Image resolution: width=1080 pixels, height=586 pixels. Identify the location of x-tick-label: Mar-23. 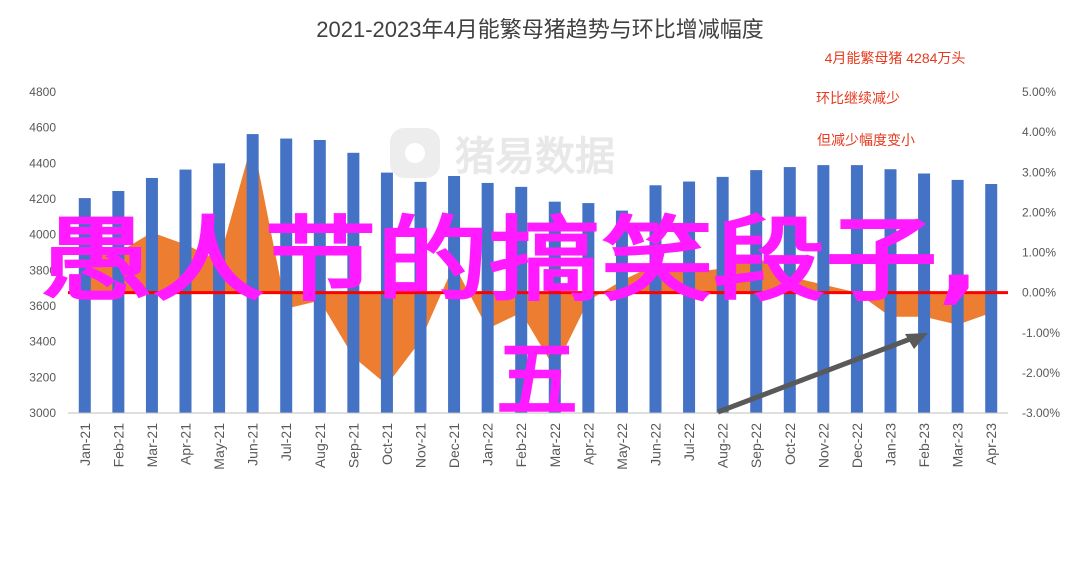
(958, 445).